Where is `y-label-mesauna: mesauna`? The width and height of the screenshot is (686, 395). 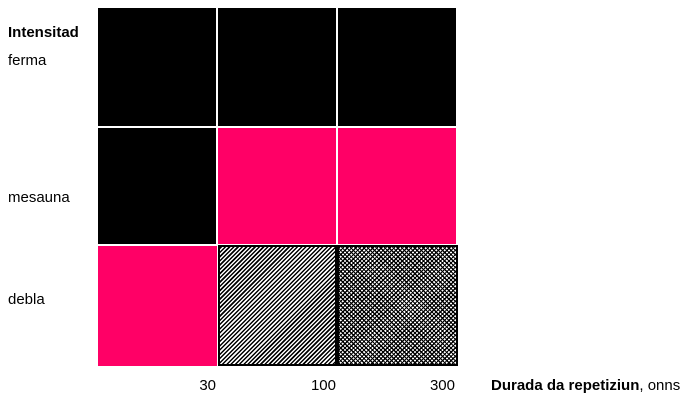 y-label-mesauna: mesauna is located at coordinates (39, 197).